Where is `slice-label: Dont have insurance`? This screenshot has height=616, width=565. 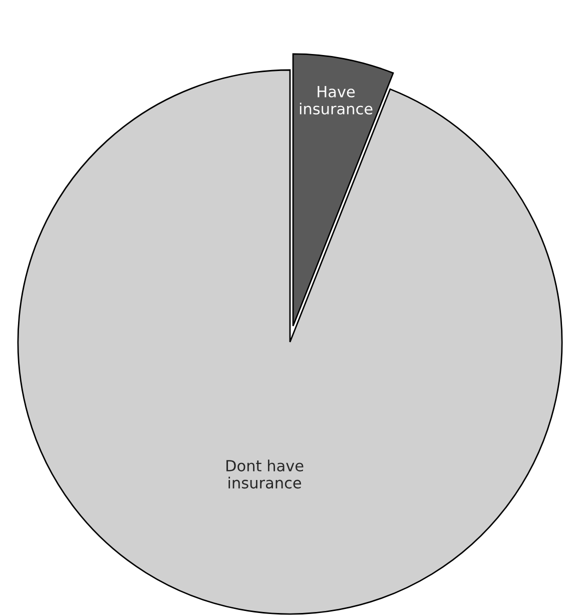 slice-label: Dont have insurance is located at coordinates (265, 474).